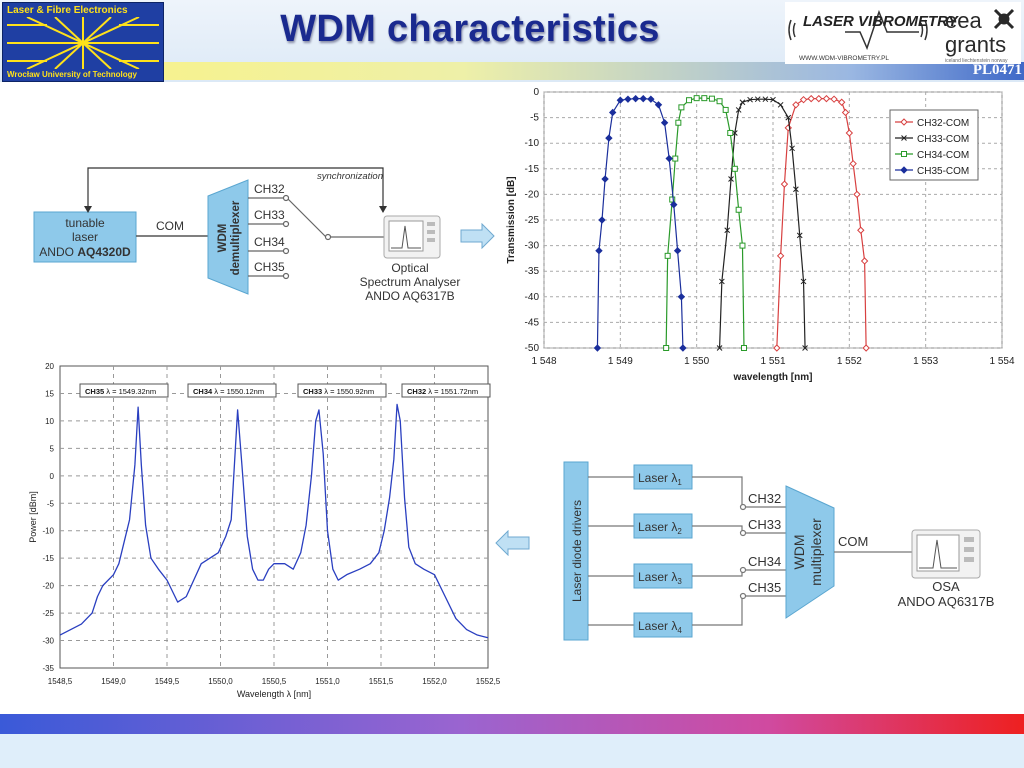  Describe the element at coordinates (410, 282) in the screenshot. I see `osa-line2: Spectrum Analyser` at that location.